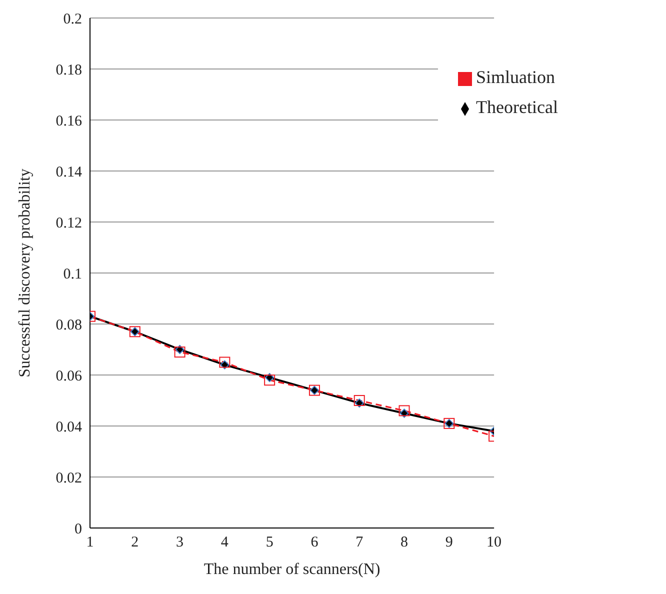  I want to click on x-tick-label: 8, so click(404, 542).